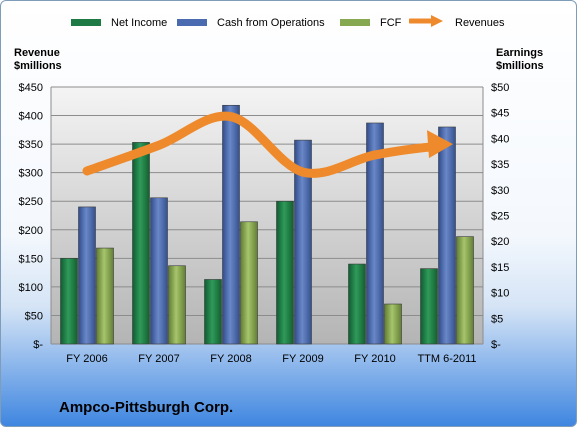 The height and width of the screenshot is (427, 577). Describe the element at coordinates (496, 345) in the screenshot. I see `right-tick-label: $-` at that location.